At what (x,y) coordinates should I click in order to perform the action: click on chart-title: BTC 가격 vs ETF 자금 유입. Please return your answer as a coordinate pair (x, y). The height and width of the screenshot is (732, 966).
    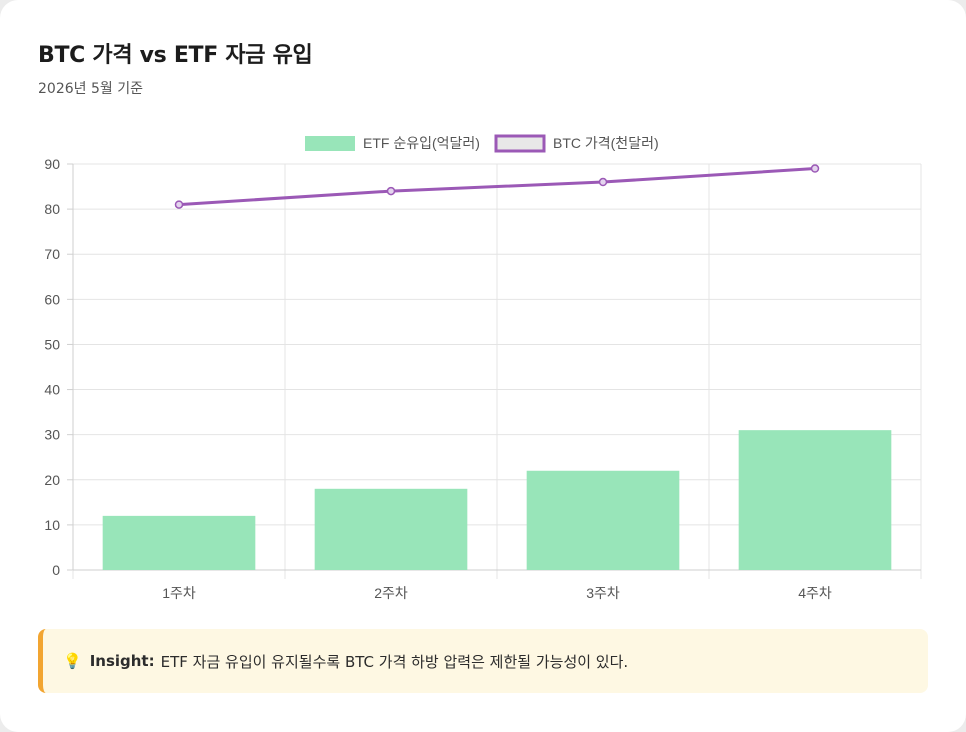
    Looking at the image, I should click on (175, 55).